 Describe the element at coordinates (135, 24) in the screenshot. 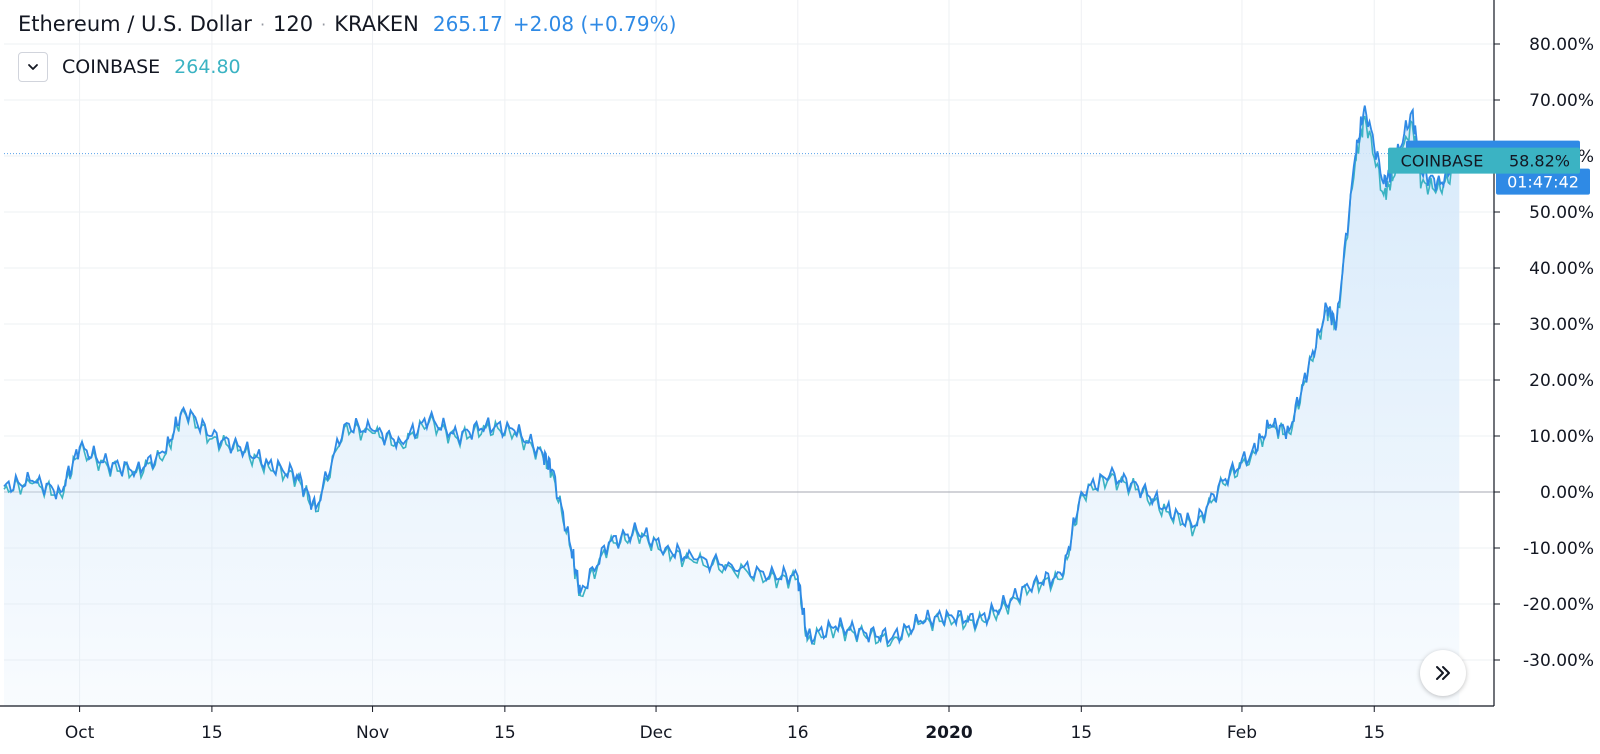

I see `symbol-name: Ethereum / U.S. Dollar` at that location.